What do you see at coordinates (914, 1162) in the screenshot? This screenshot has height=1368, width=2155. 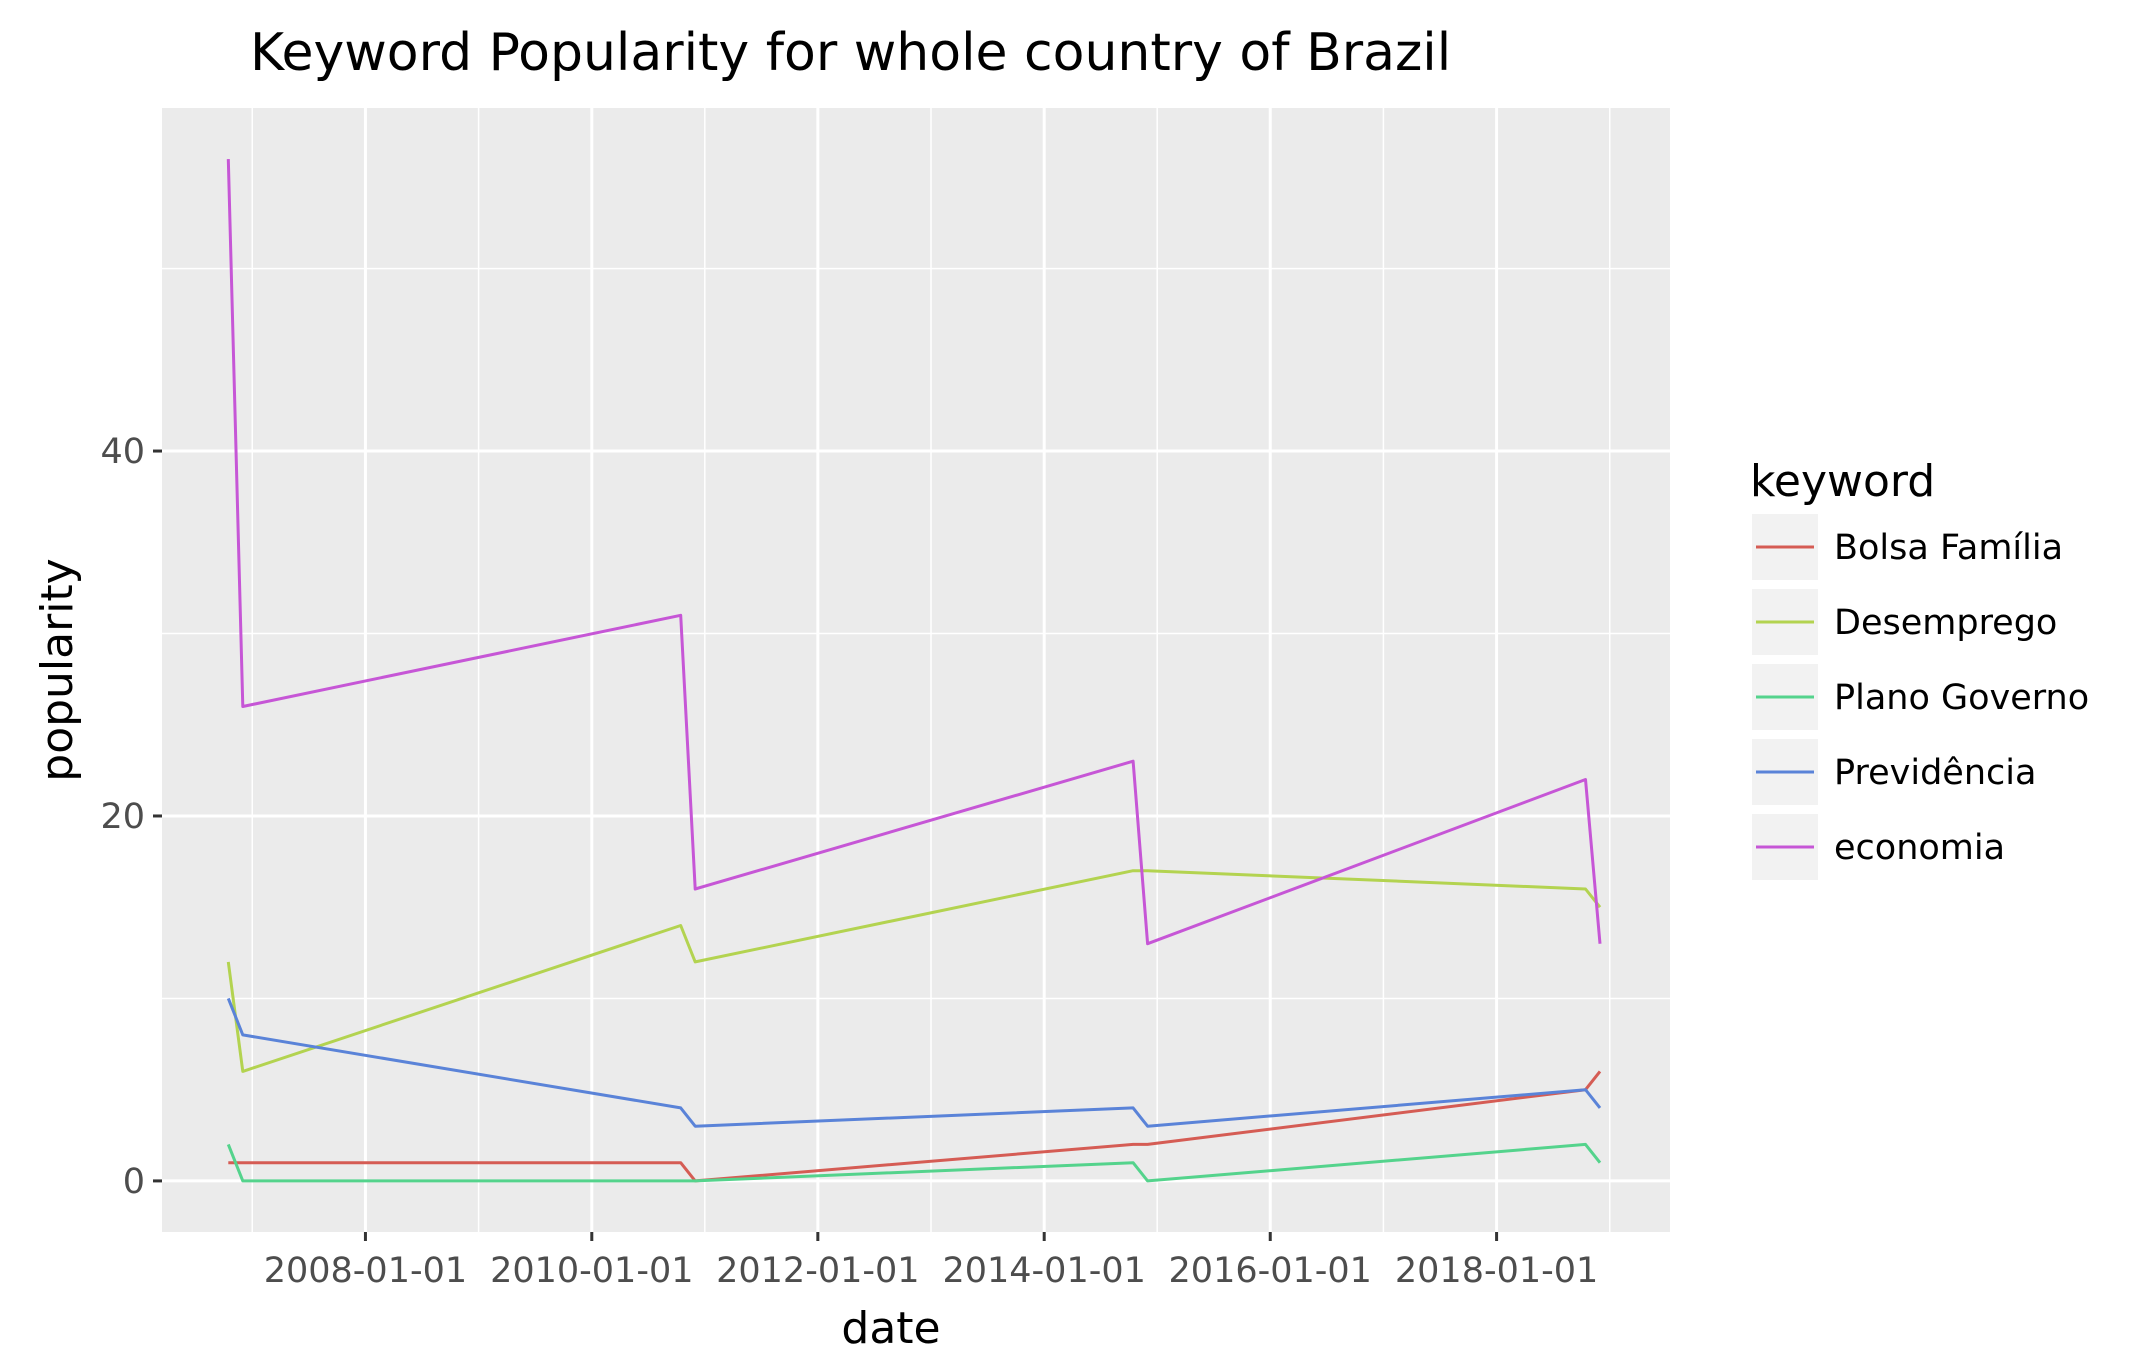 I see `series-line-plano-governo` at bounding box center [914, 1162].